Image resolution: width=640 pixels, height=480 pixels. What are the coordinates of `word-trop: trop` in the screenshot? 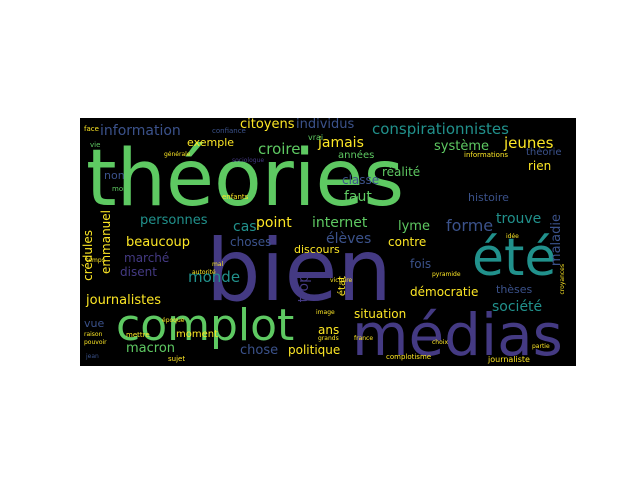 It's located at (304, 288).